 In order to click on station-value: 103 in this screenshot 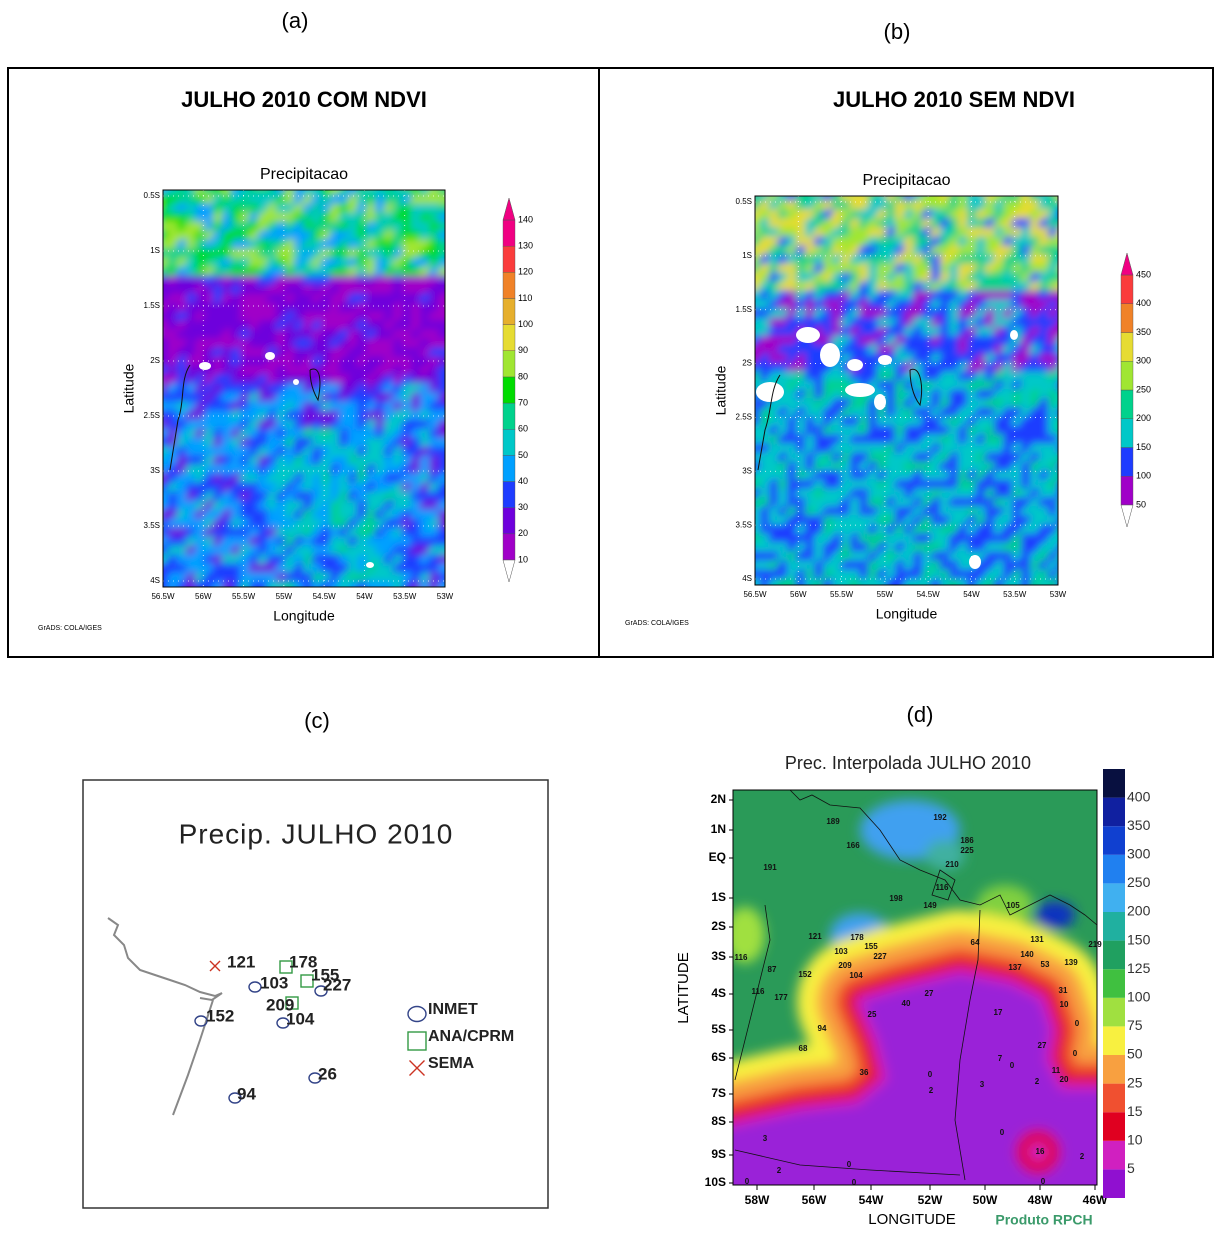, I will do `click(841, 951)`.